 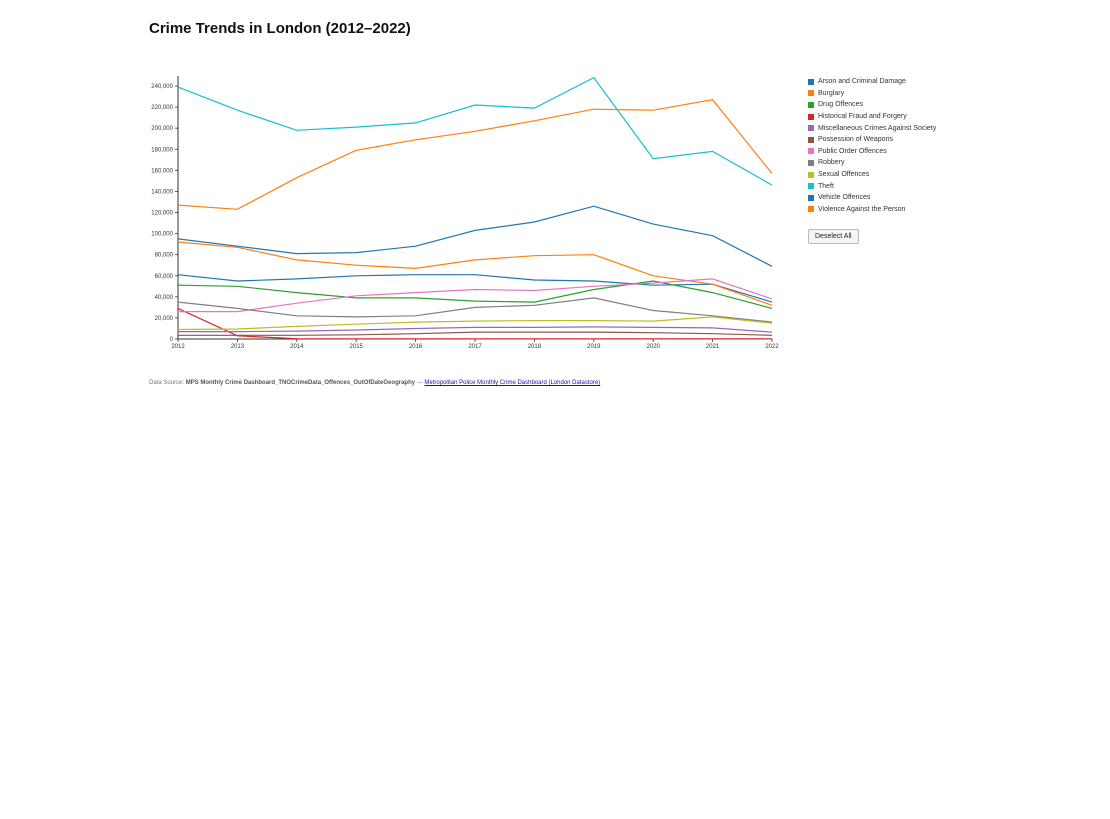 I want to click on legend-label: Burglary, so click(x=831, y=93).